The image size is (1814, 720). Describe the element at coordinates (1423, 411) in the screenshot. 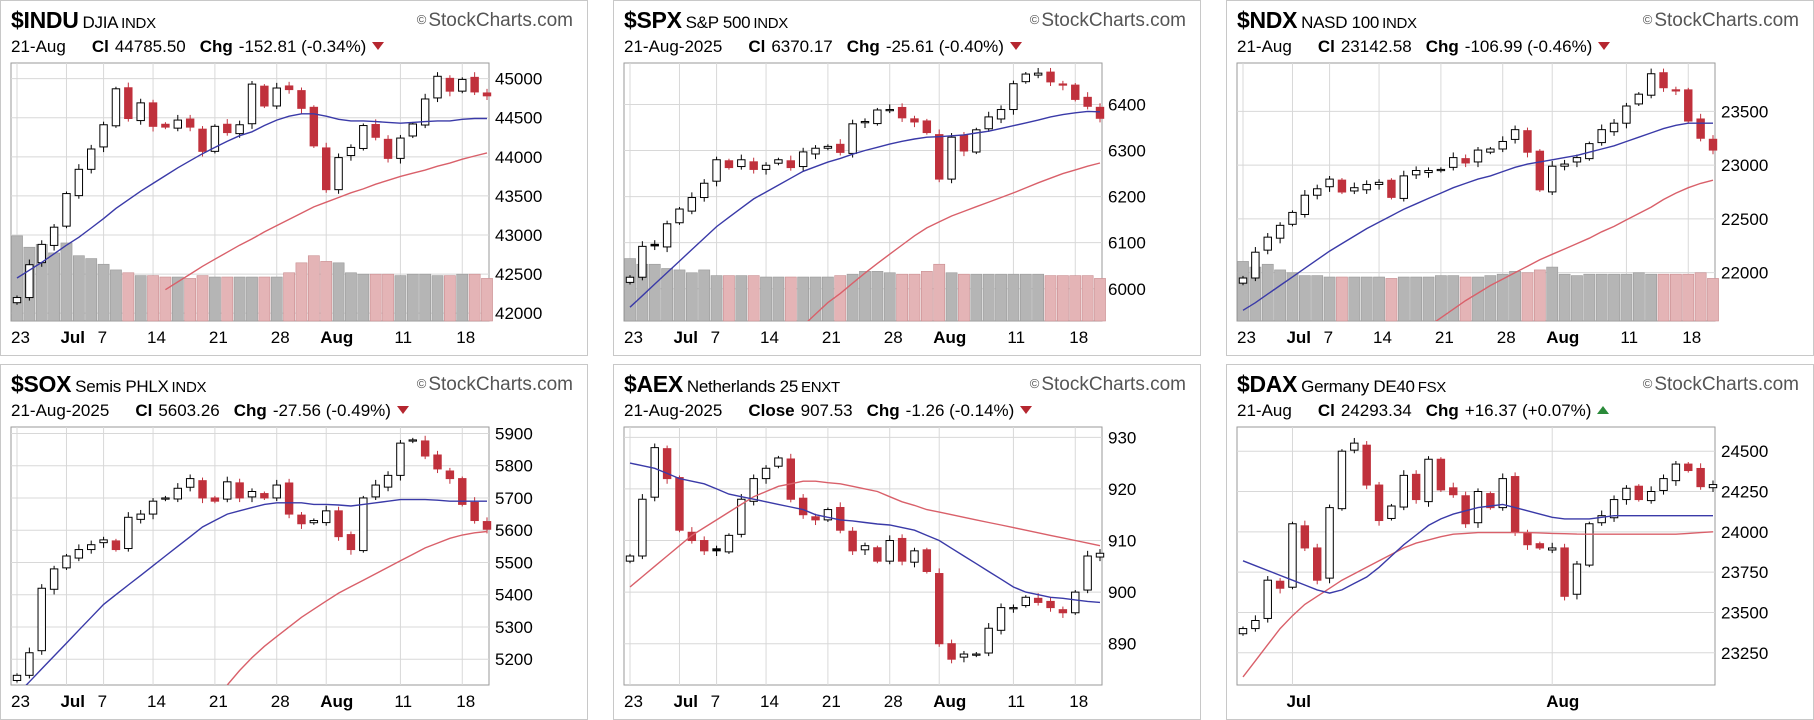

I see `quote-line: 21-Aug Cl 24293.34 Chg +16.37 (+0.07%)` at that location.